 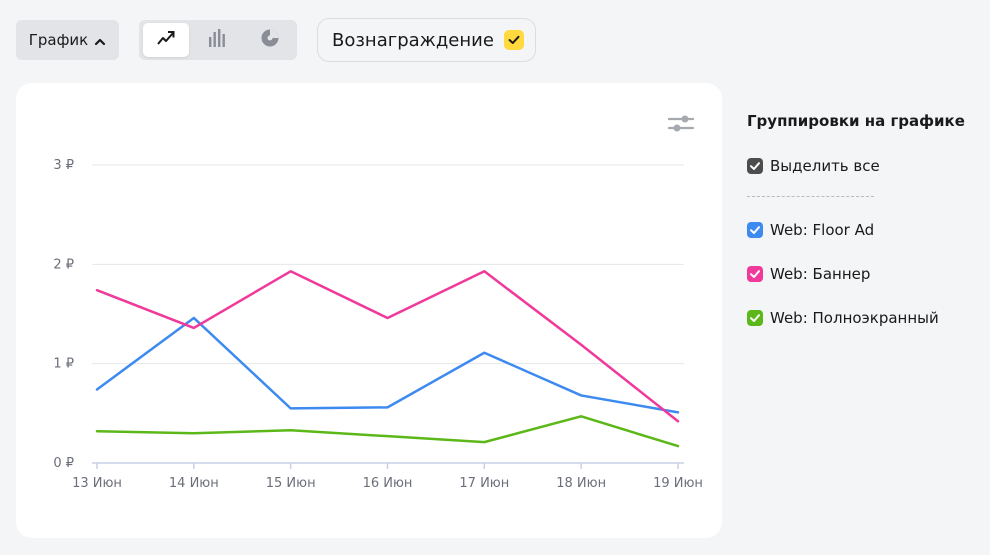 I want to click on legend-item: Web: Floor Ad, so click(x=810, y=230).